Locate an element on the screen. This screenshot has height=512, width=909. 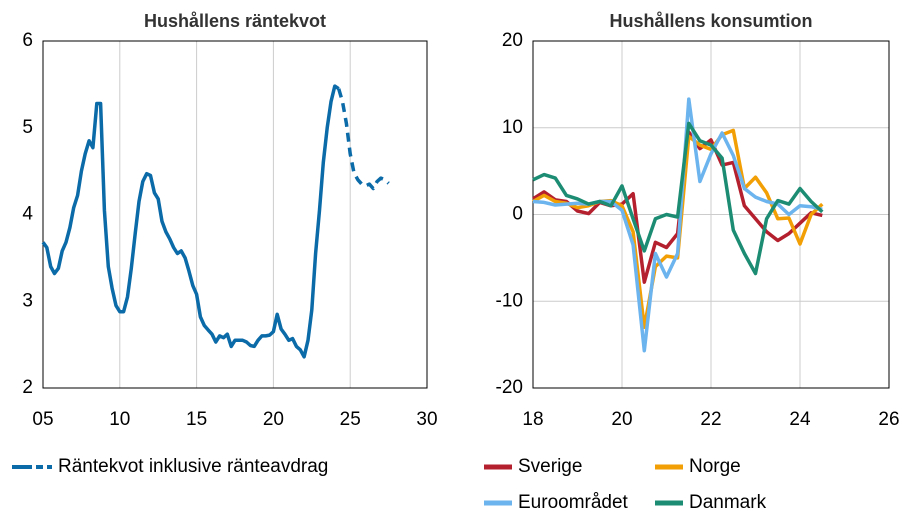
legend-label: Sverige is located at coordinates (550, 466).